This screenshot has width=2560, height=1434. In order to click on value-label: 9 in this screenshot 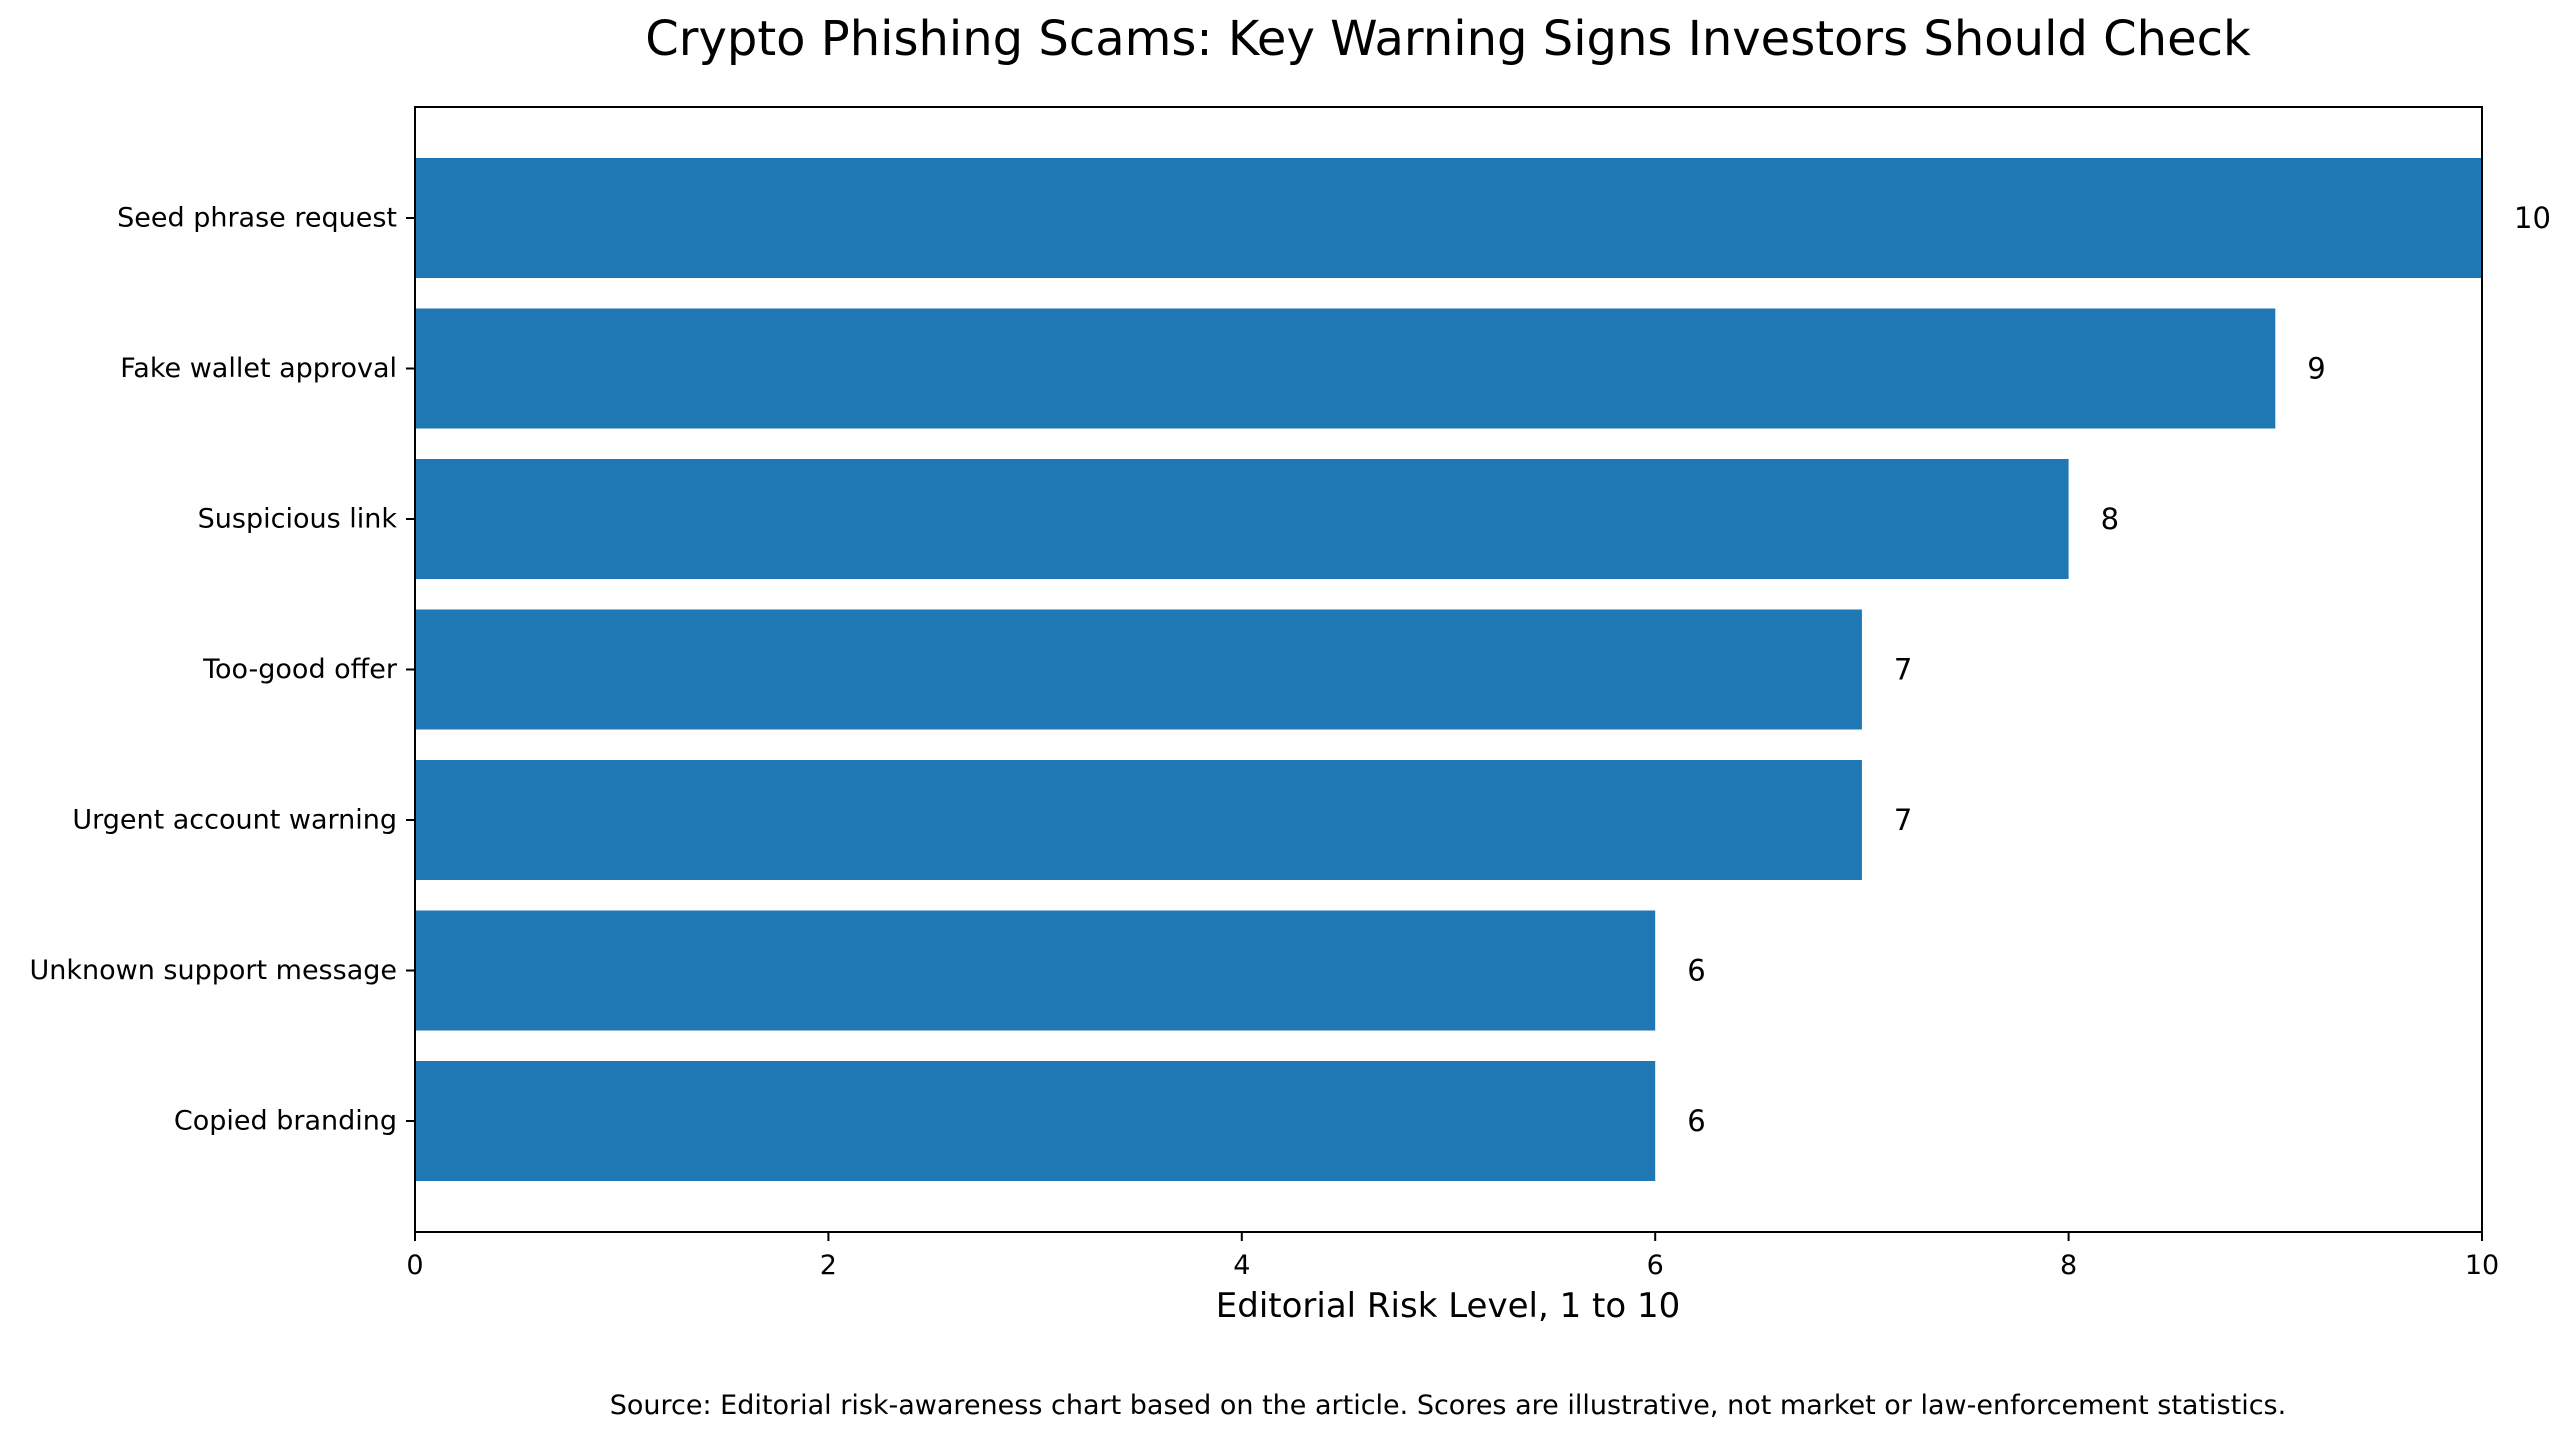, I will do `click(2316, 369)`.